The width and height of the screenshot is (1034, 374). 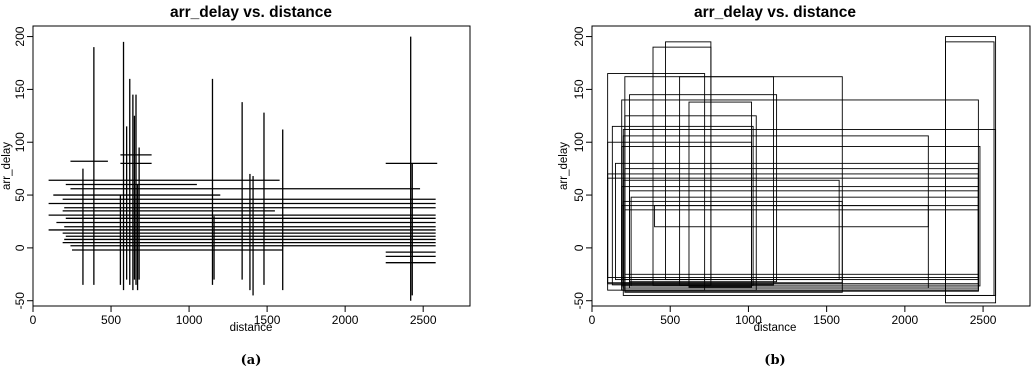 I want to click on x-tick-label-b-3: 1500, so click(x=826, y=320).